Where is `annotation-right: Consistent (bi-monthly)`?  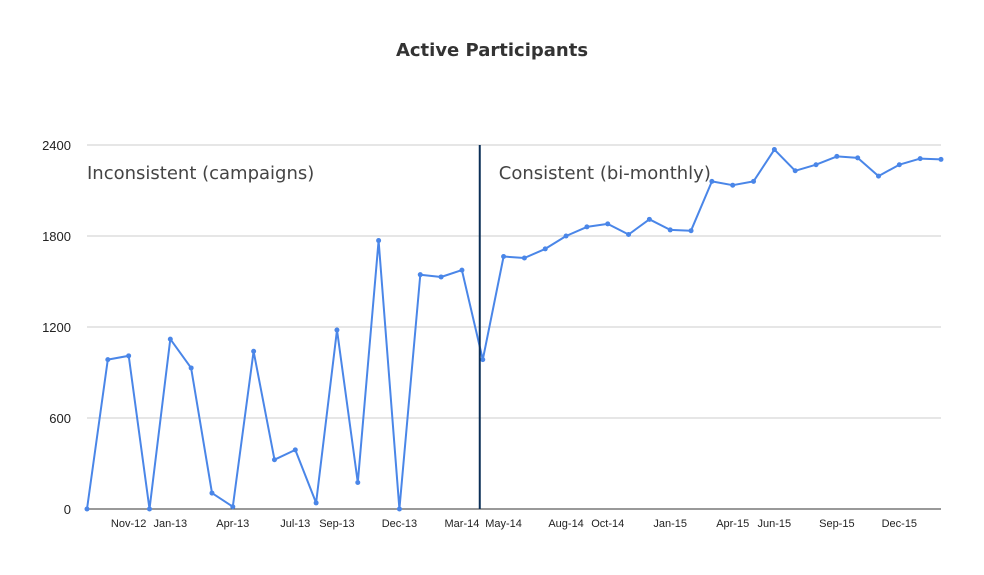 annotation-right: Consistent (bi-monthly) is located at coordinates (605, 173).